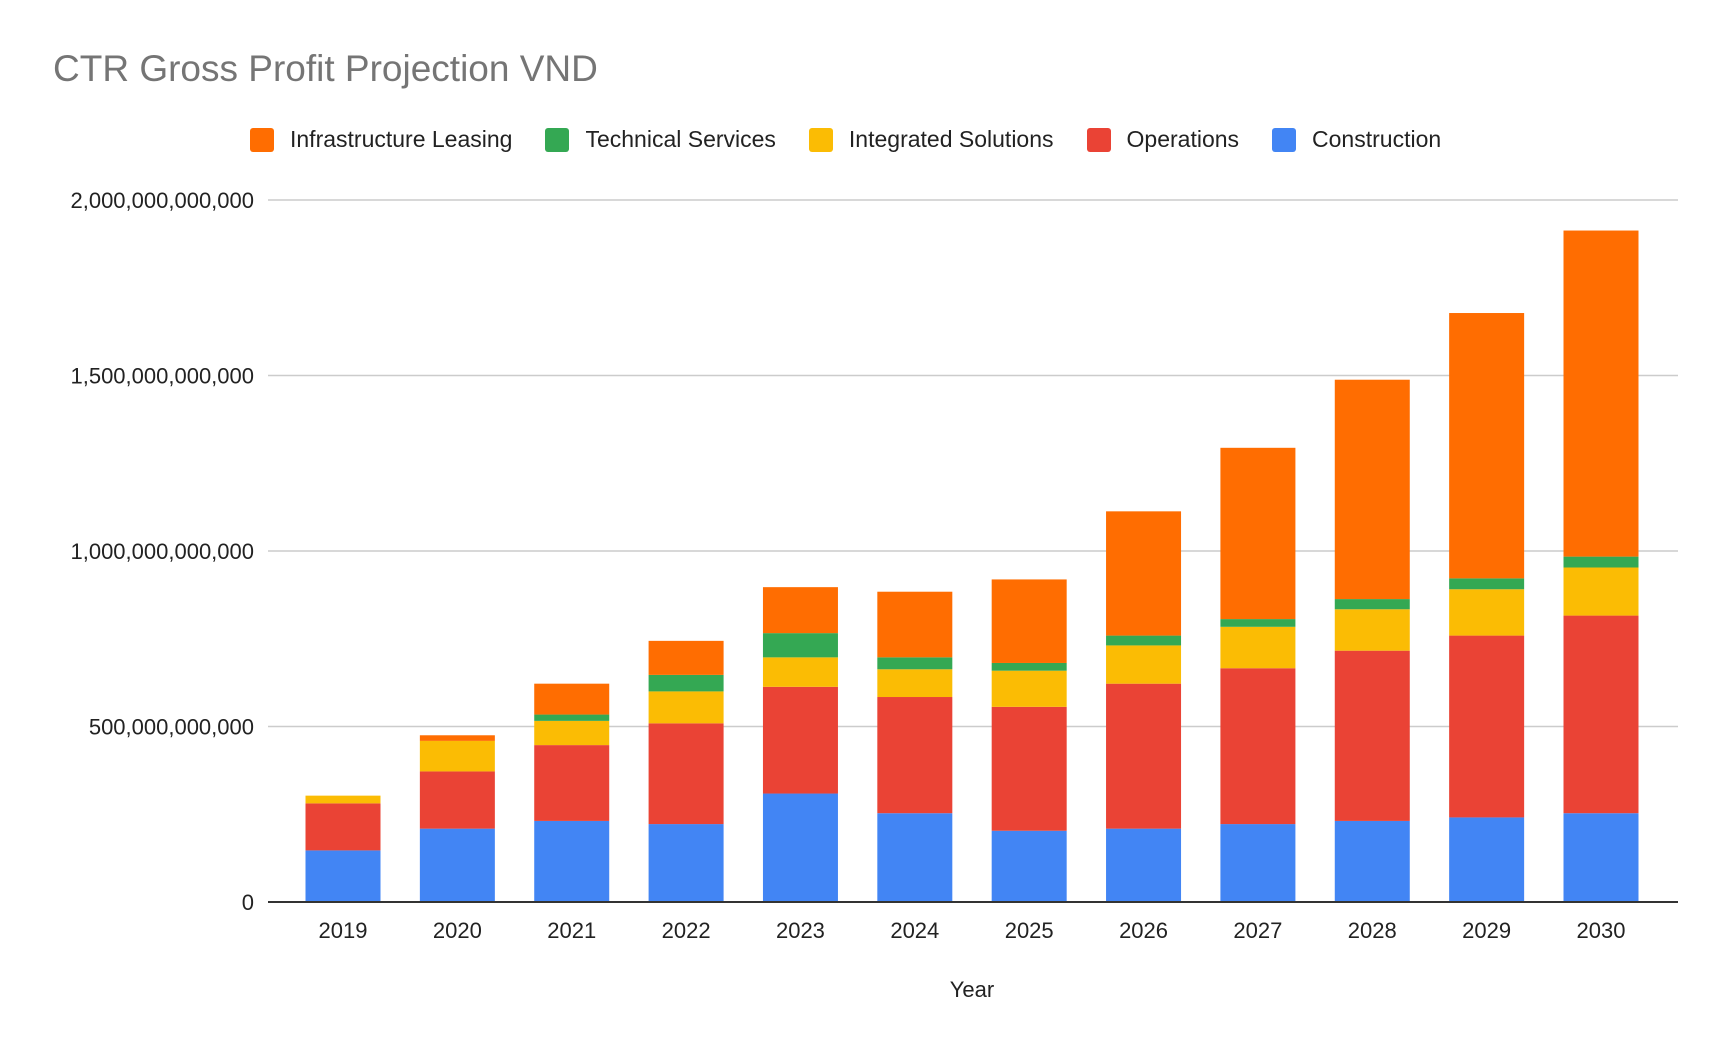 This screenshot has height=1050, width=1722. I want to click on bar-technical-services-2026, so click(1144, 640).